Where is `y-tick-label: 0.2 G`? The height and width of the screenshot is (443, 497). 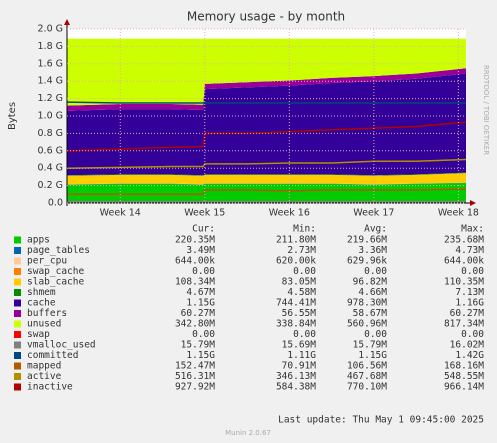 y-tick-label: 0.2 G is located at coordinates (51, 185).